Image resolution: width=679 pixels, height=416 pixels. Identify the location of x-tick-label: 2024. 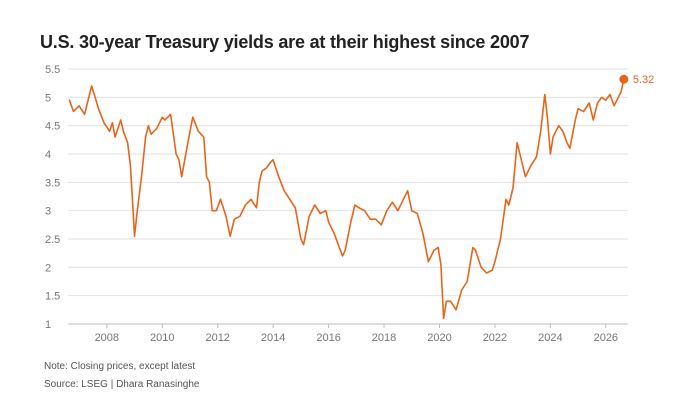
(550, 338).